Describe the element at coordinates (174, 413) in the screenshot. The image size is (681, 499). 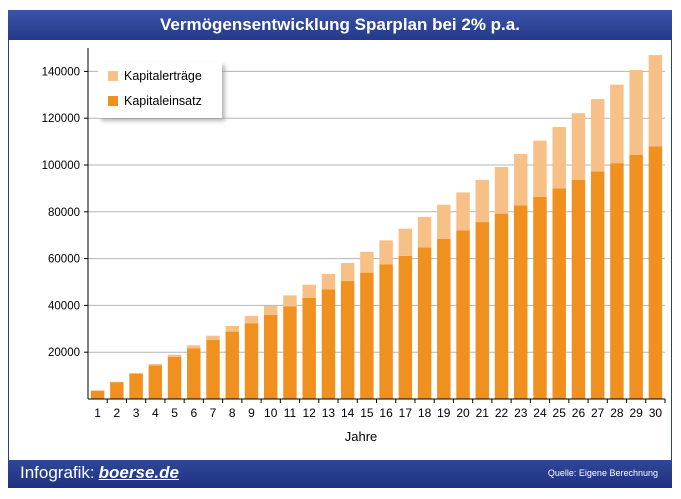
I see `x-tick-label: 5` at that location.